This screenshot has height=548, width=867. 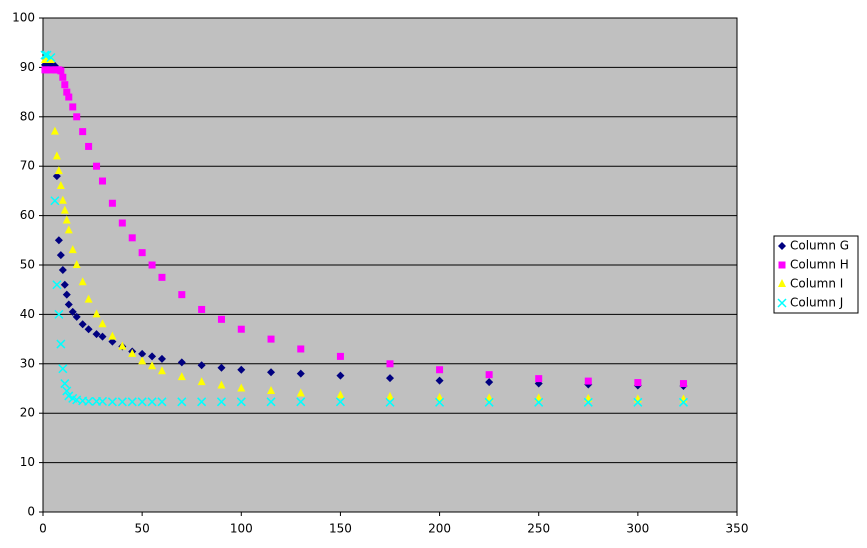 What do you see at coordinates (142, 529) in the screenshot?
I see `x-tick-label: 50` at bounding box center [142, 529].